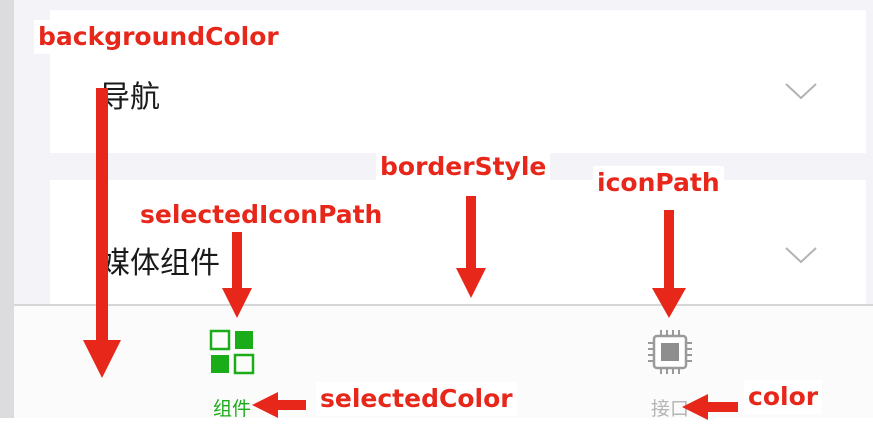 The image size is (873, 435). What do you see at coordinates (261, 215) in the screenshot?
I see `annotation-selected-icon-path: selectedIconPath` at bounding box center [261, 215].